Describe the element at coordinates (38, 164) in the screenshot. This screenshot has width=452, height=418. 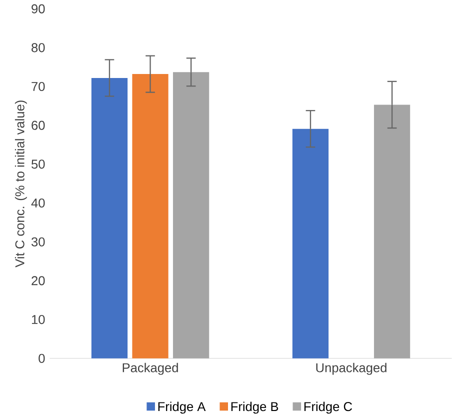
I see `y-tick-label: 50` at that location.